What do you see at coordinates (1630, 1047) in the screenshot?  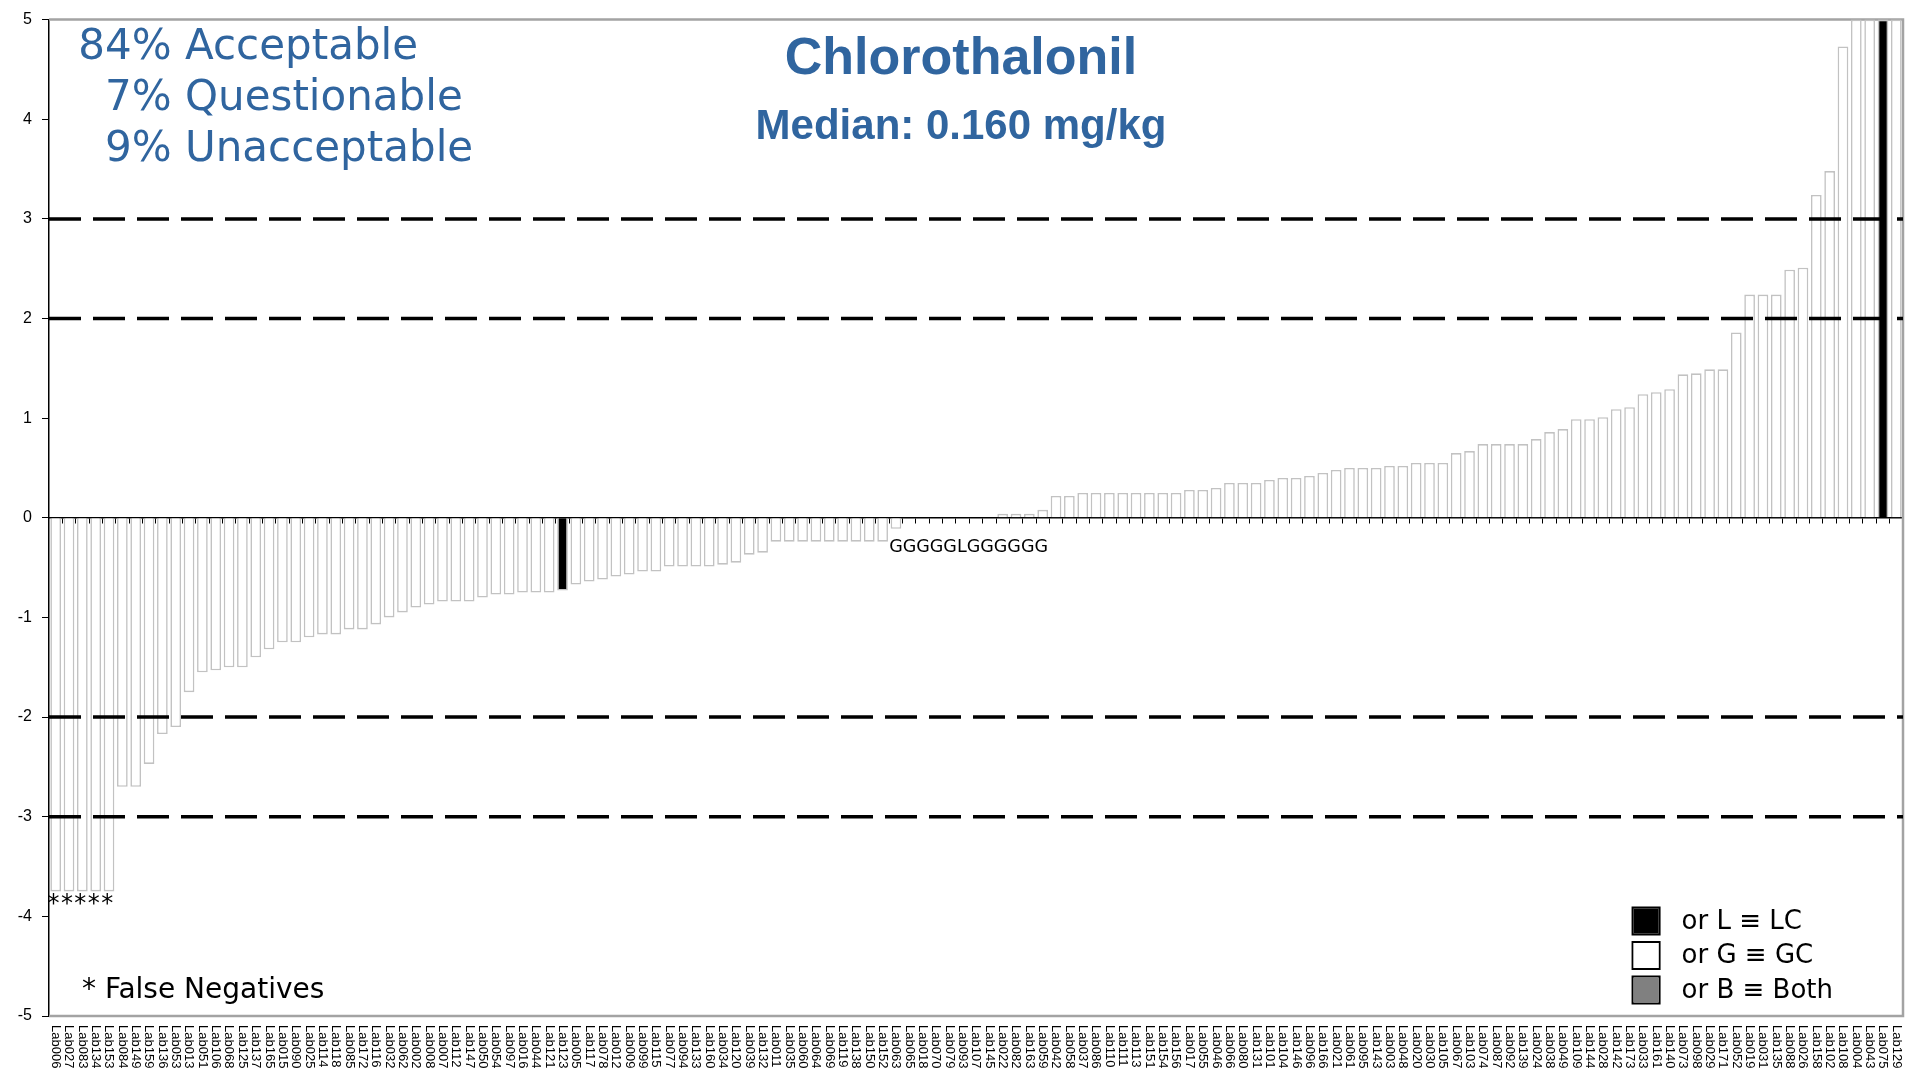 I see `x-tick-label: Lab173` at bounding box center [1630, 1047].